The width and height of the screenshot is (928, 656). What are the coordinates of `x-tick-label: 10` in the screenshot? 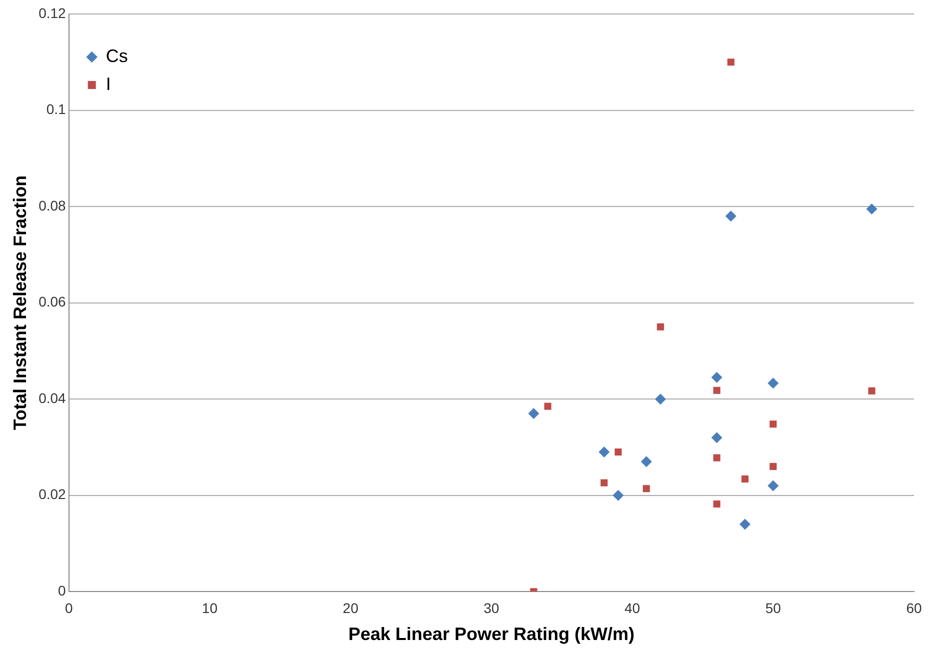 It's located at (210, 608).